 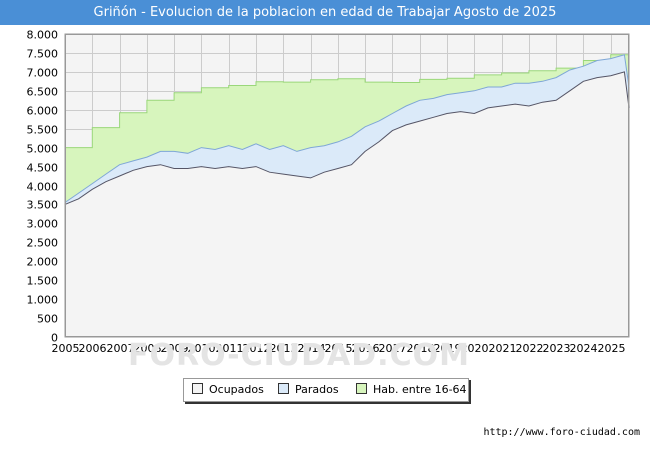 What do you see at coordinates (43, 111) in the screenshot?
I see `y-tick-label: 6.000` at bounding box center [43, 111].